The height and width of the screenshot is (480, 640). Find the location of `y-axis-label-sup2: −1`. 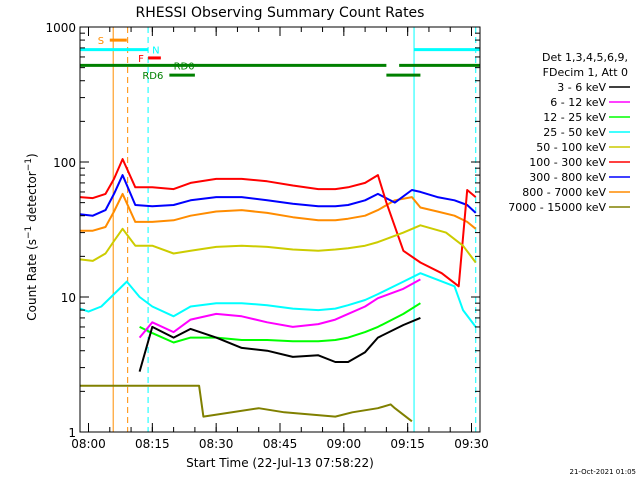

y-axis-label-sup2: −1 is located at coordinates (29, 164).